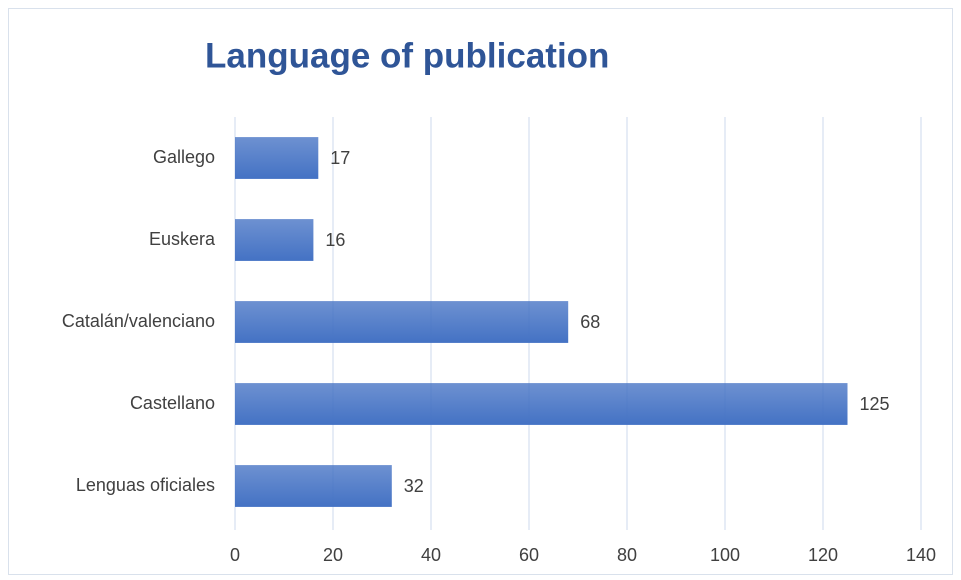 This screenshot has width=961, height=580. I want to click on y-tick-label: Euskera, so click(182, 239).